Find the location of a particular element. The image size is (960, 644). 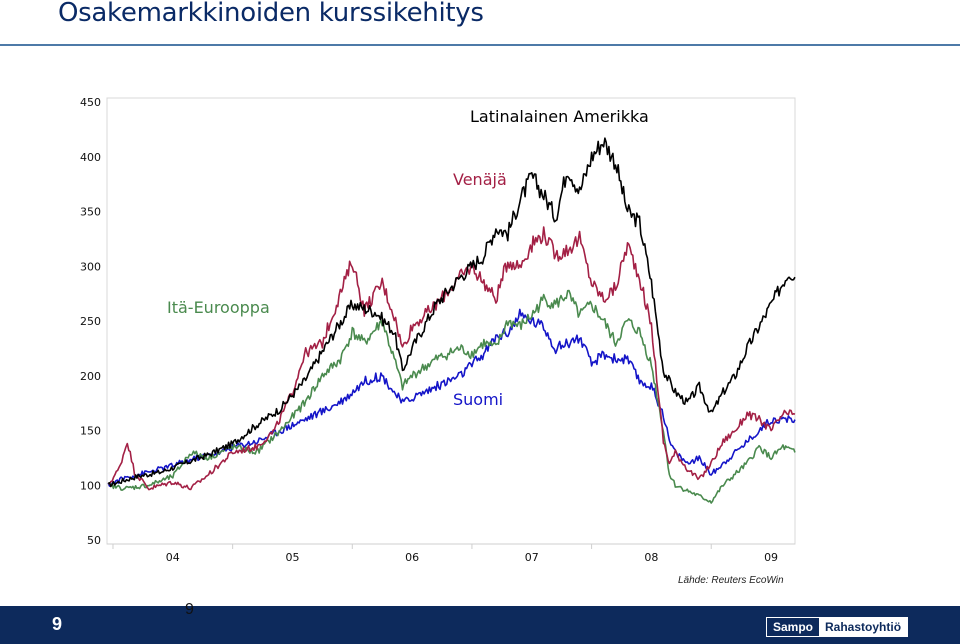

y-tick-label: 100 is located at coordinates (90, 485).